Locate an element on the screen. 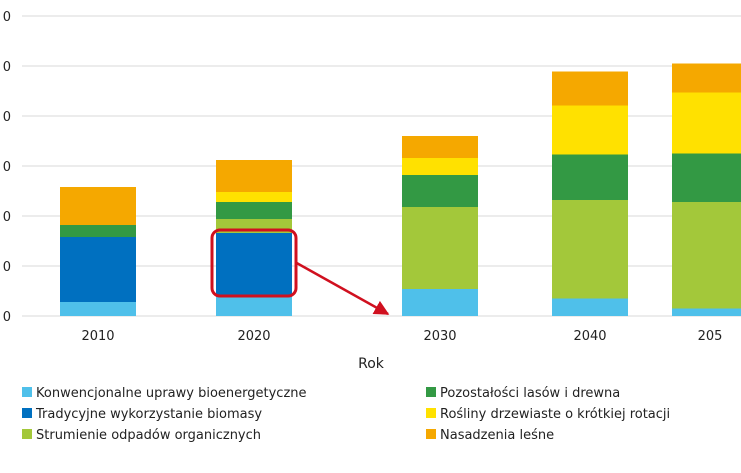 Image resolution: width=741 pixels, height=473 pixels. legend-label: Tradycyjne wykorzystanie biomasy is located at coordinates (148, 414).